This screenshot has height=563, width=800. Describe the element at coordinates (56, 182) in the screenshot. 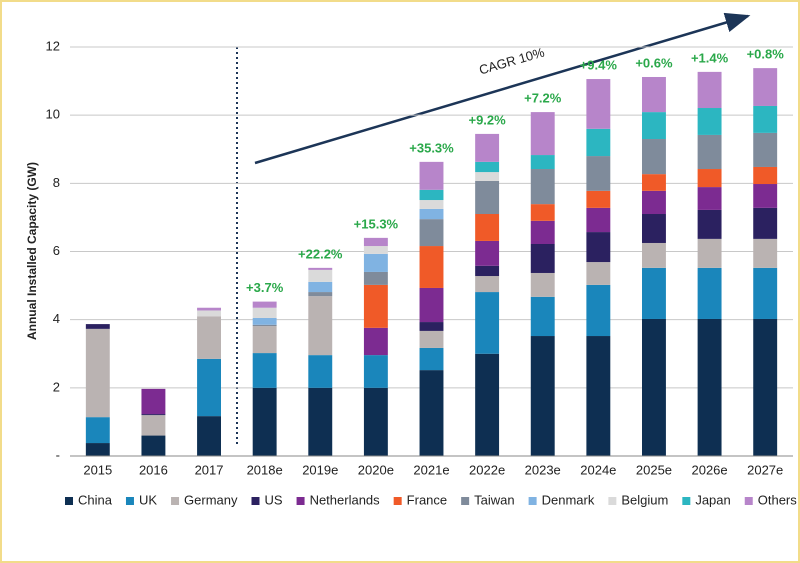

I see `y-tick-label: 8` at that location.